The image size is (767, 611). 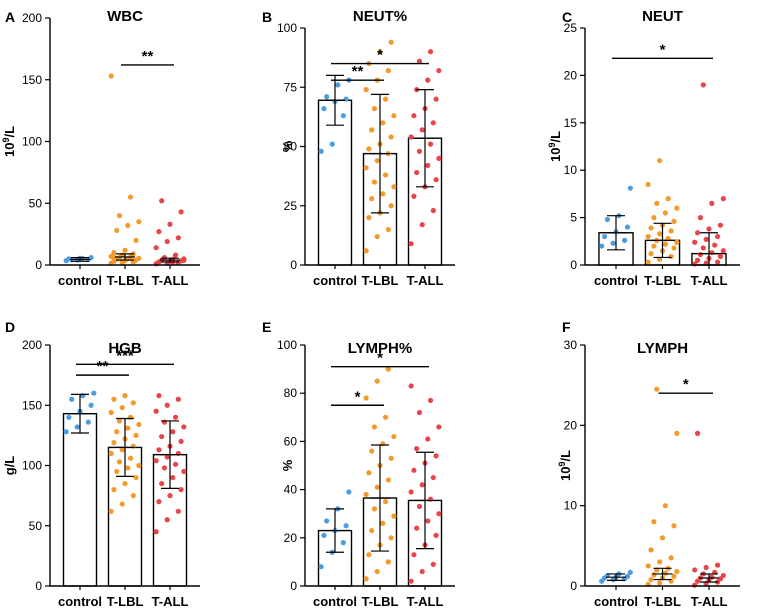 What do you see at coordinates (567, 17) in the screenshot?
I see `panel-letter: C` at bounding box center [567, 17].